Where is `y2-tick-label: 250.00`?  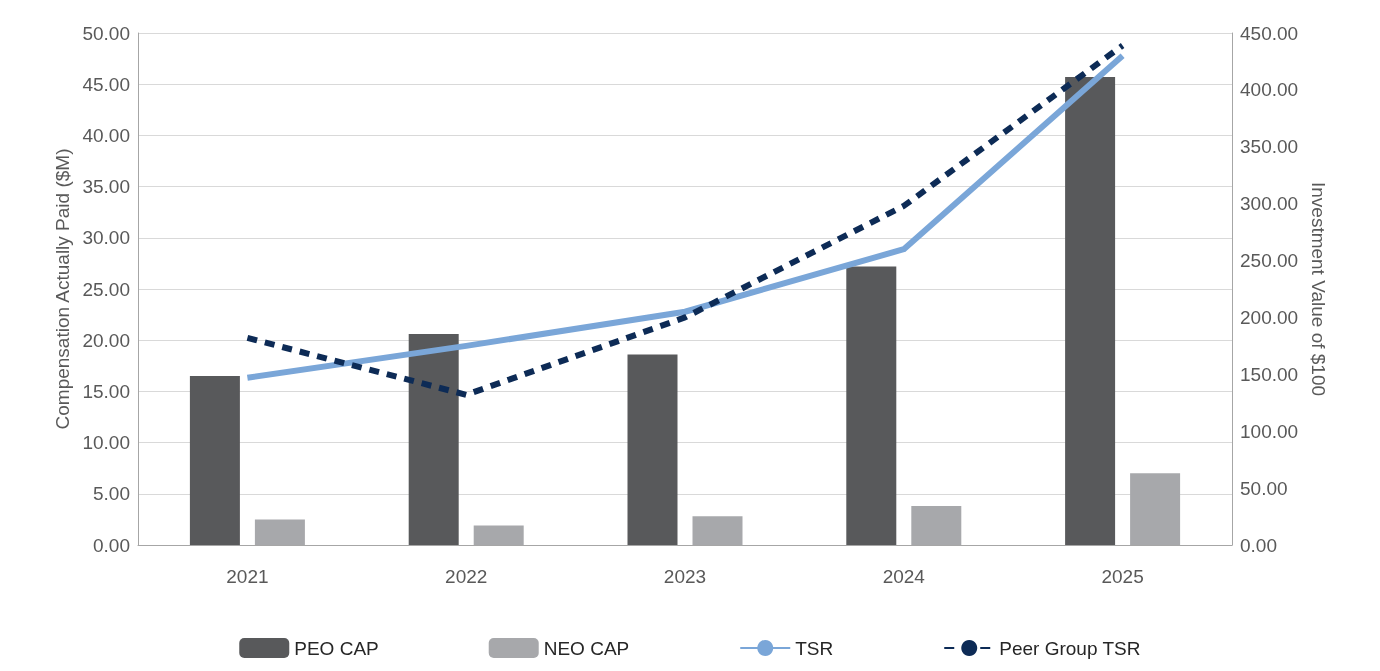
y2-tick-label: 250.00 is located at coordinates (1269, 261).